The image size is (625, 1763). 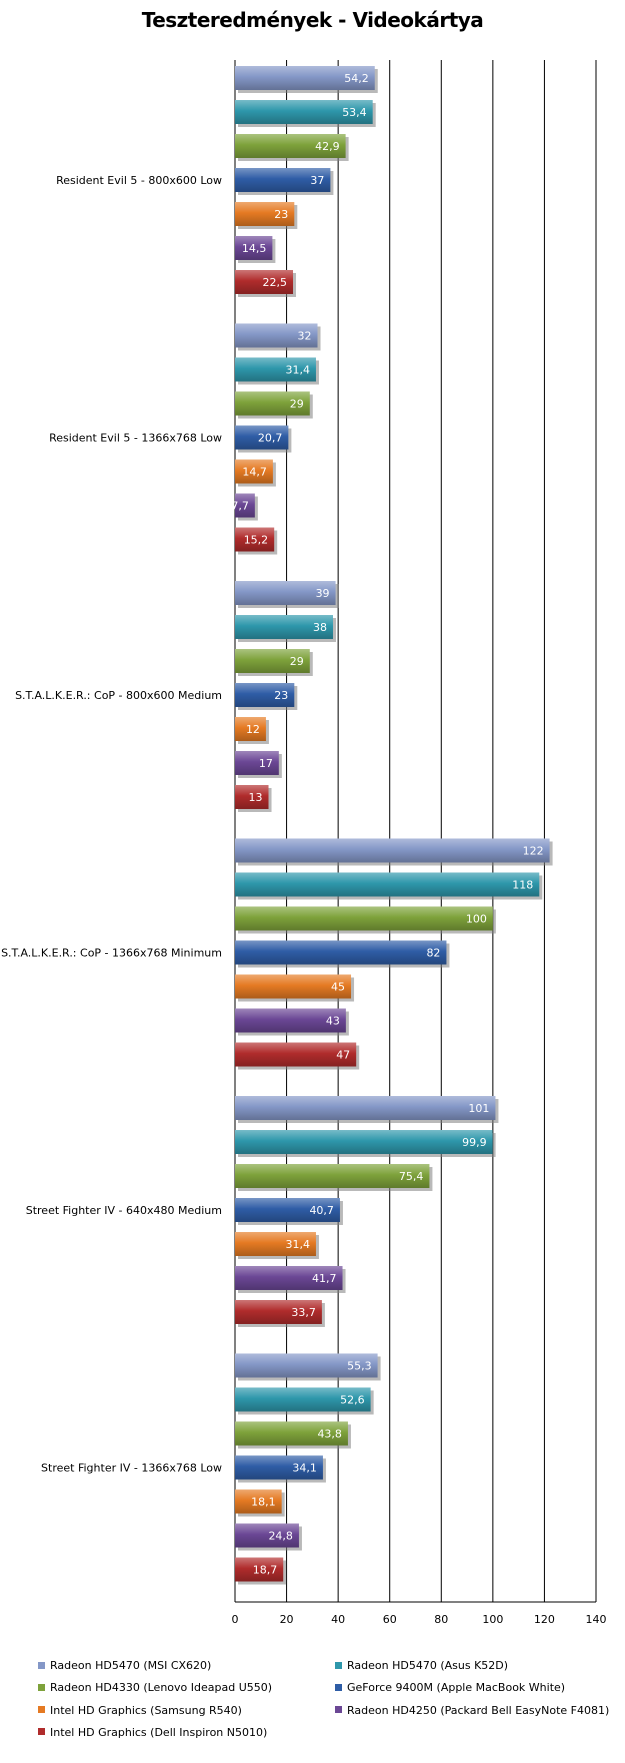 What do you see at coordinates (139, 180) in the screenshot?
I see `category-label: Resident Evil 5 - 800x600 Low` at bounding box center [139, 180].